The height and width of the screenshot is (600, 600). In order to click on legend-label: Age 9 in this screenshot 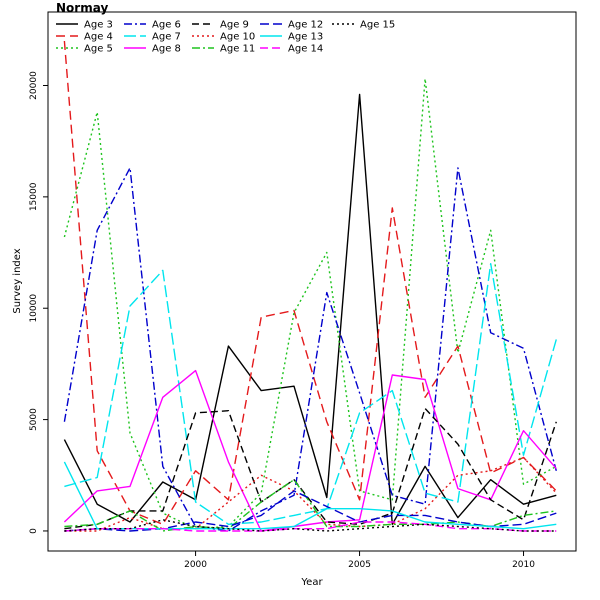, I will do `click(234, 25)`.